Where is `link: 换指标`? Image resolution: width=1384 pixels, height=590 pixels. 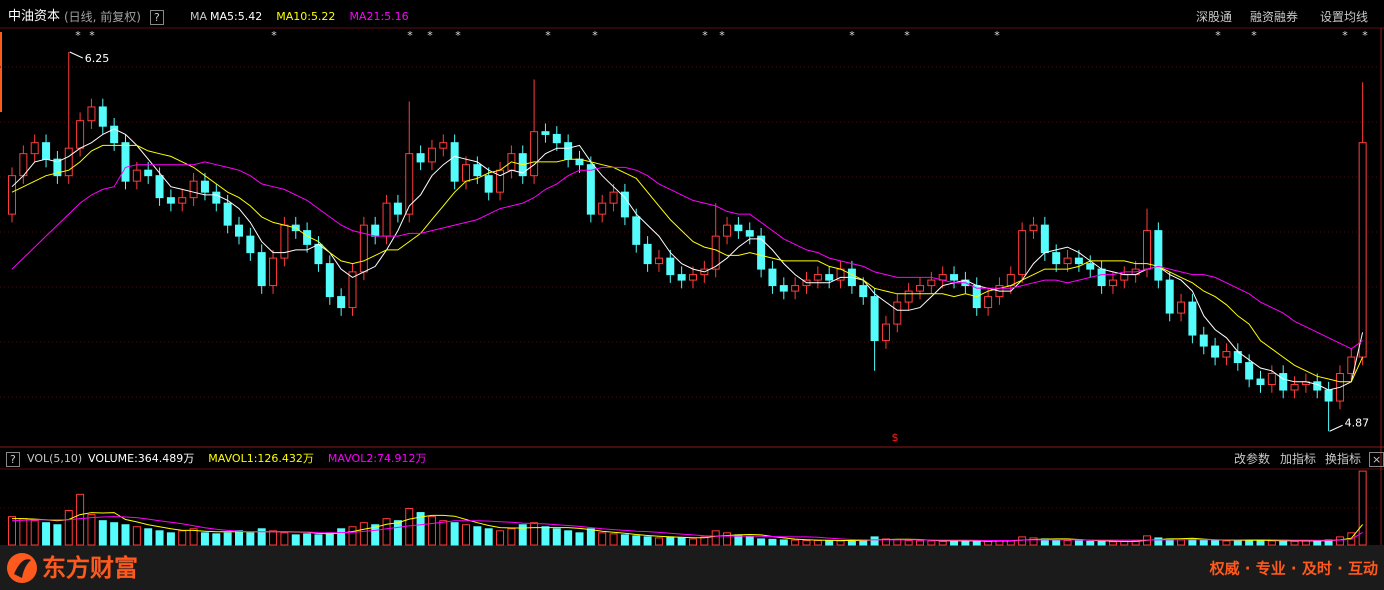 link: 换指标 is located at coordinates (1343, 459).